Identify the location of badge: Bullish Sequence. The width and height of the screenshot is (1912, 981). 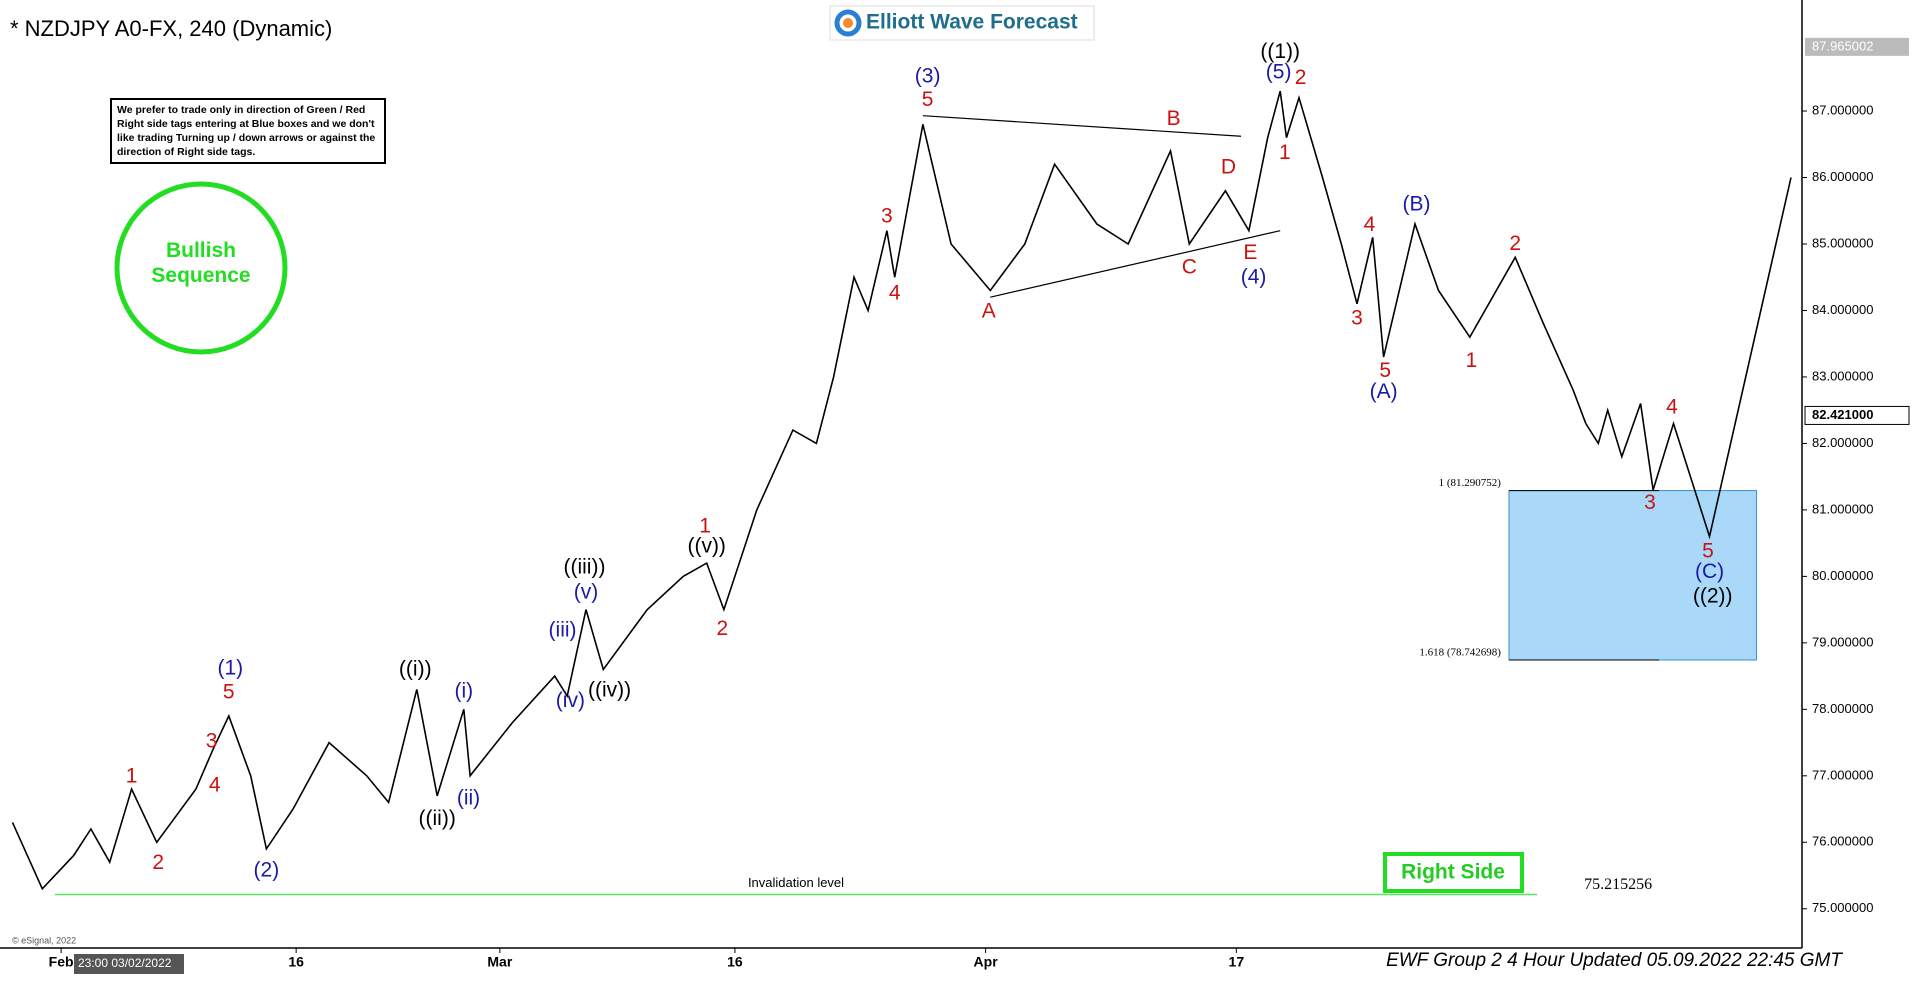
(201, 263).